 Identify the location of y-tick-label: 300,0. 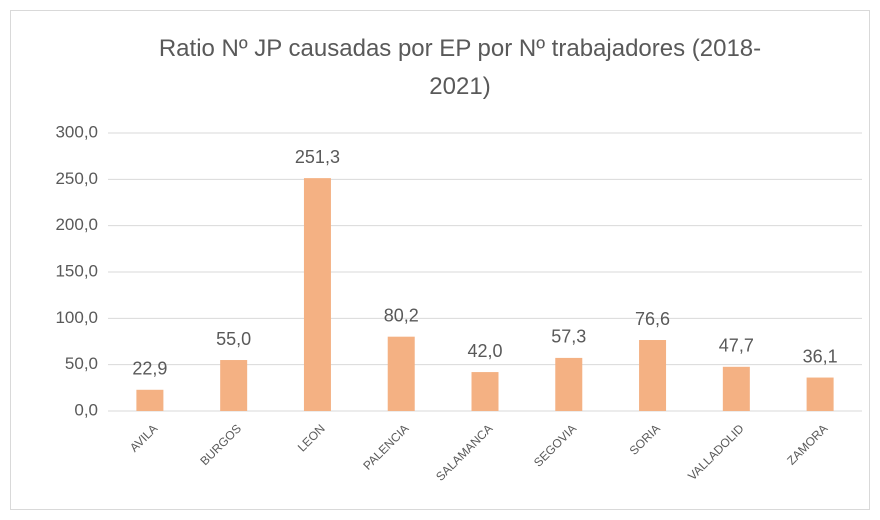
(76, 131).